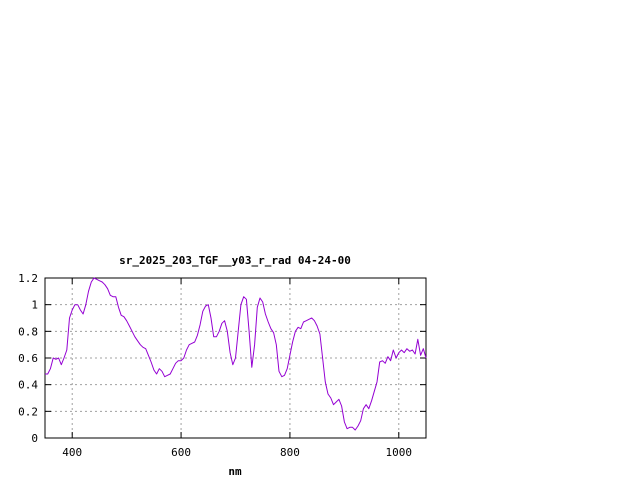  What do you see at coordinates (28, 411) in the screenshot?
I see `y-tick-label: 0.2` at bounding box center [28, 411].